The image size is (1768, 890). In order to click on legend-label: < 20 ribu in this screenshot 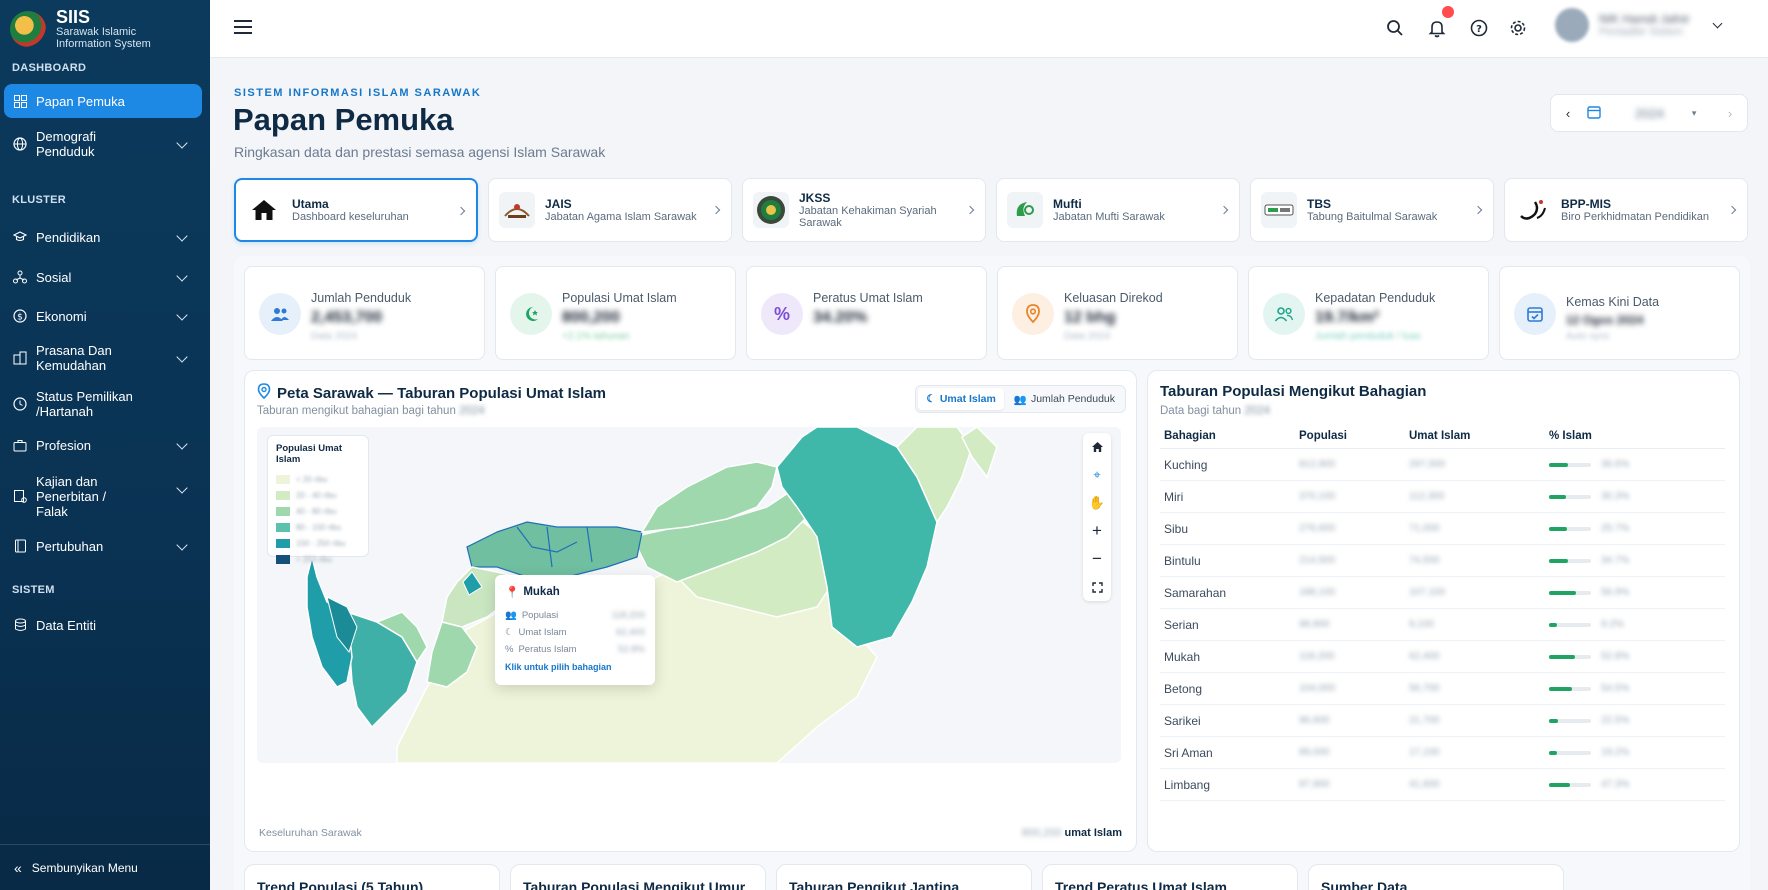, I will do `click(312, 479)`.